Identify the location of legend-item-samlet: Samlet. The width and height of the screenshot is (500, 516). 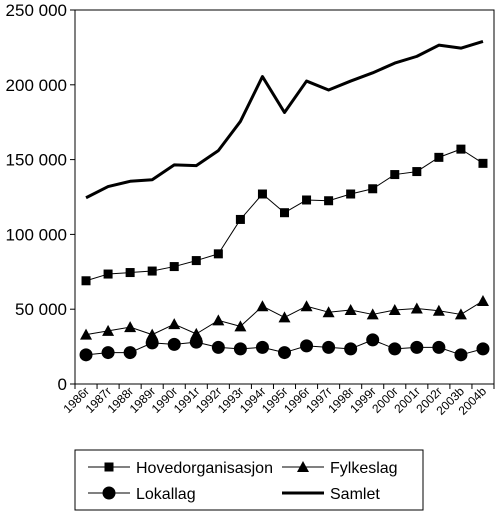
(331, 494).